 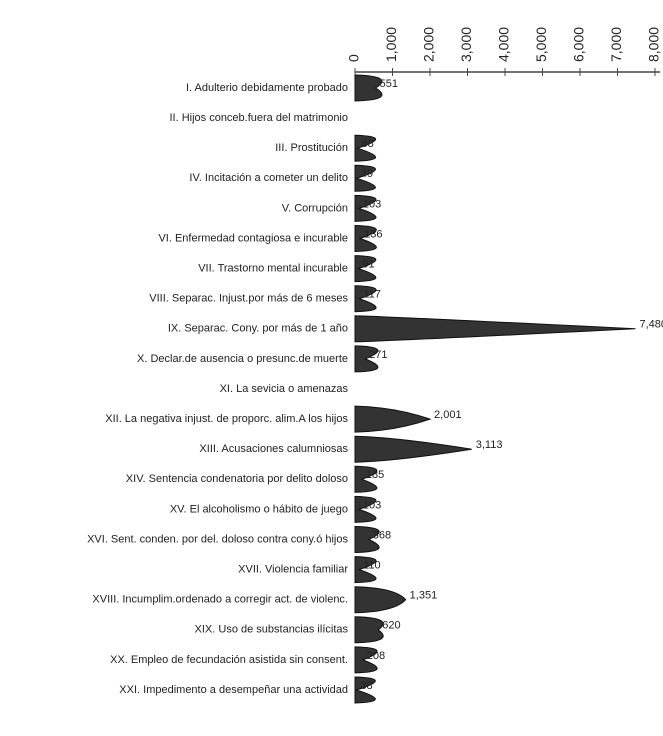 I want to click on category-label: IX. Separac. Cony. por más de 1 año, so click(x=258, y=329).